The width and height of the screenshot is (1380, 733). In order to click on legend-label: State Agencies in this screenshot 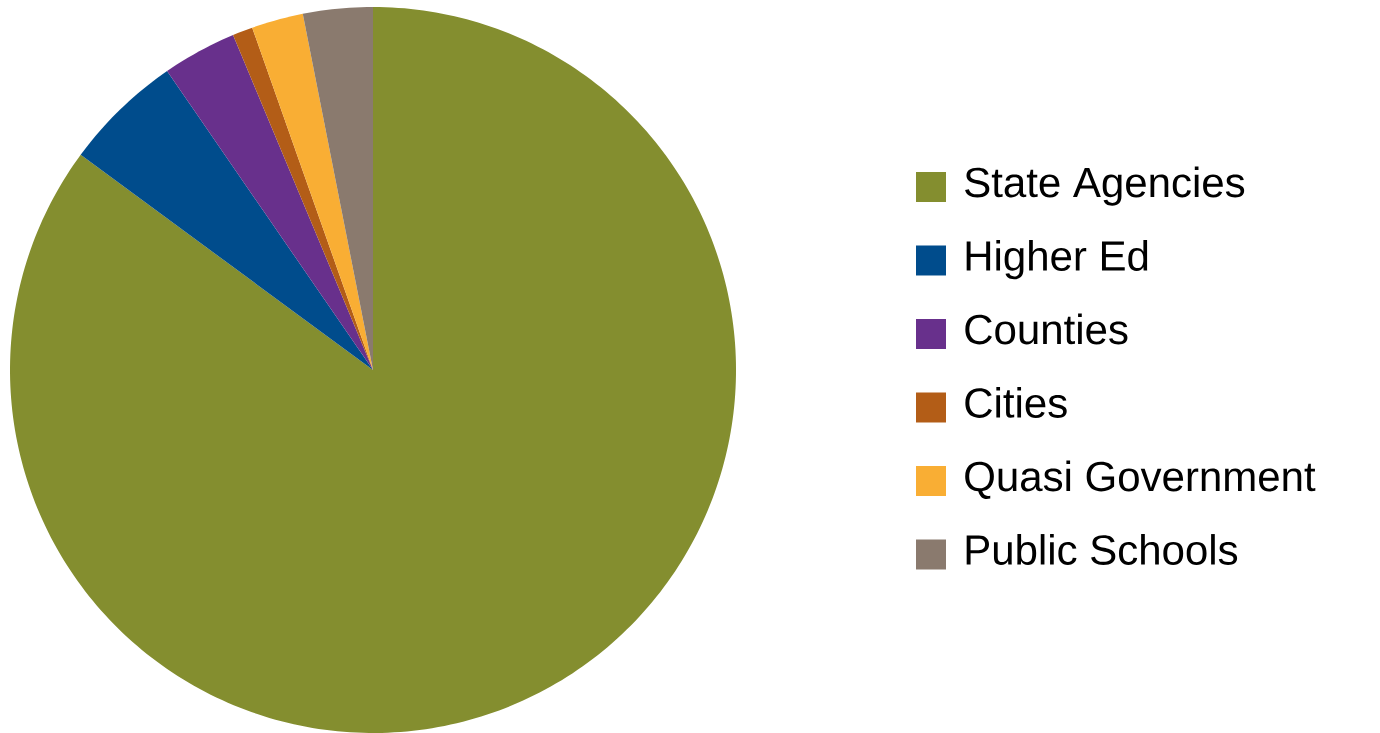, I will do `click(1105, 186)`.